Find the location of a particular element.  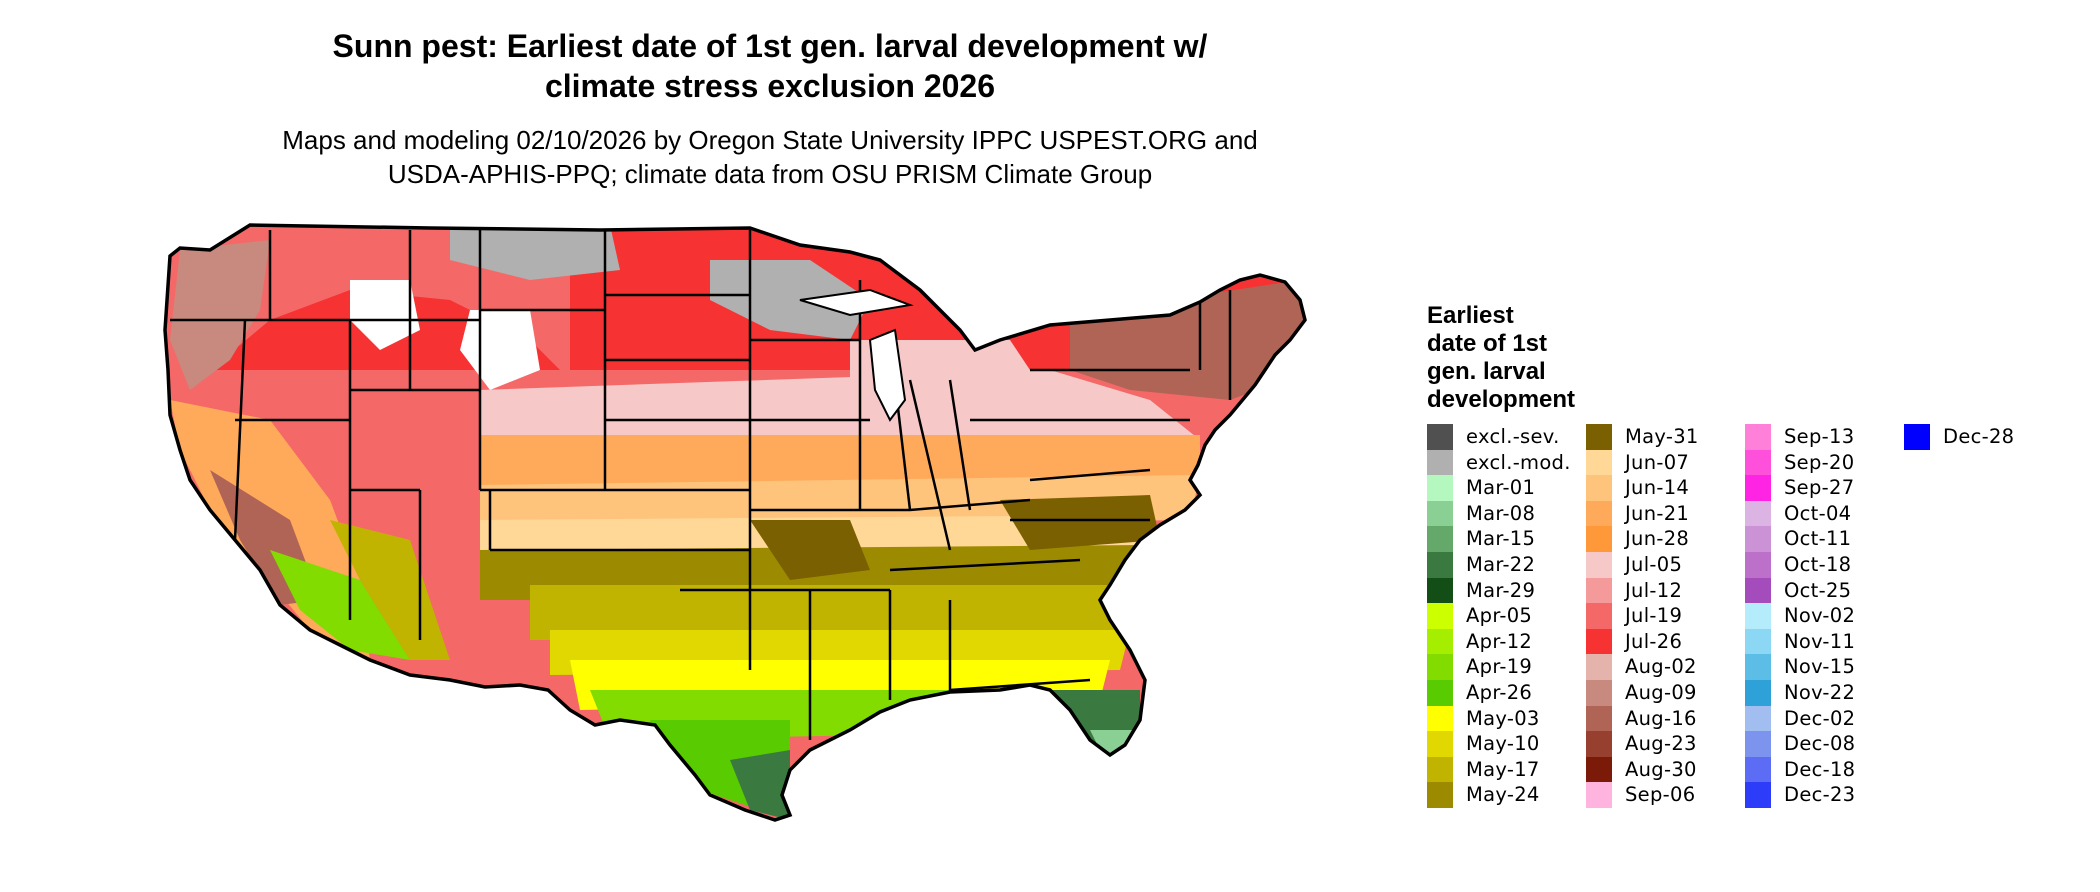

legend-label: Jun-28 is located at coordinates (1657, 539).